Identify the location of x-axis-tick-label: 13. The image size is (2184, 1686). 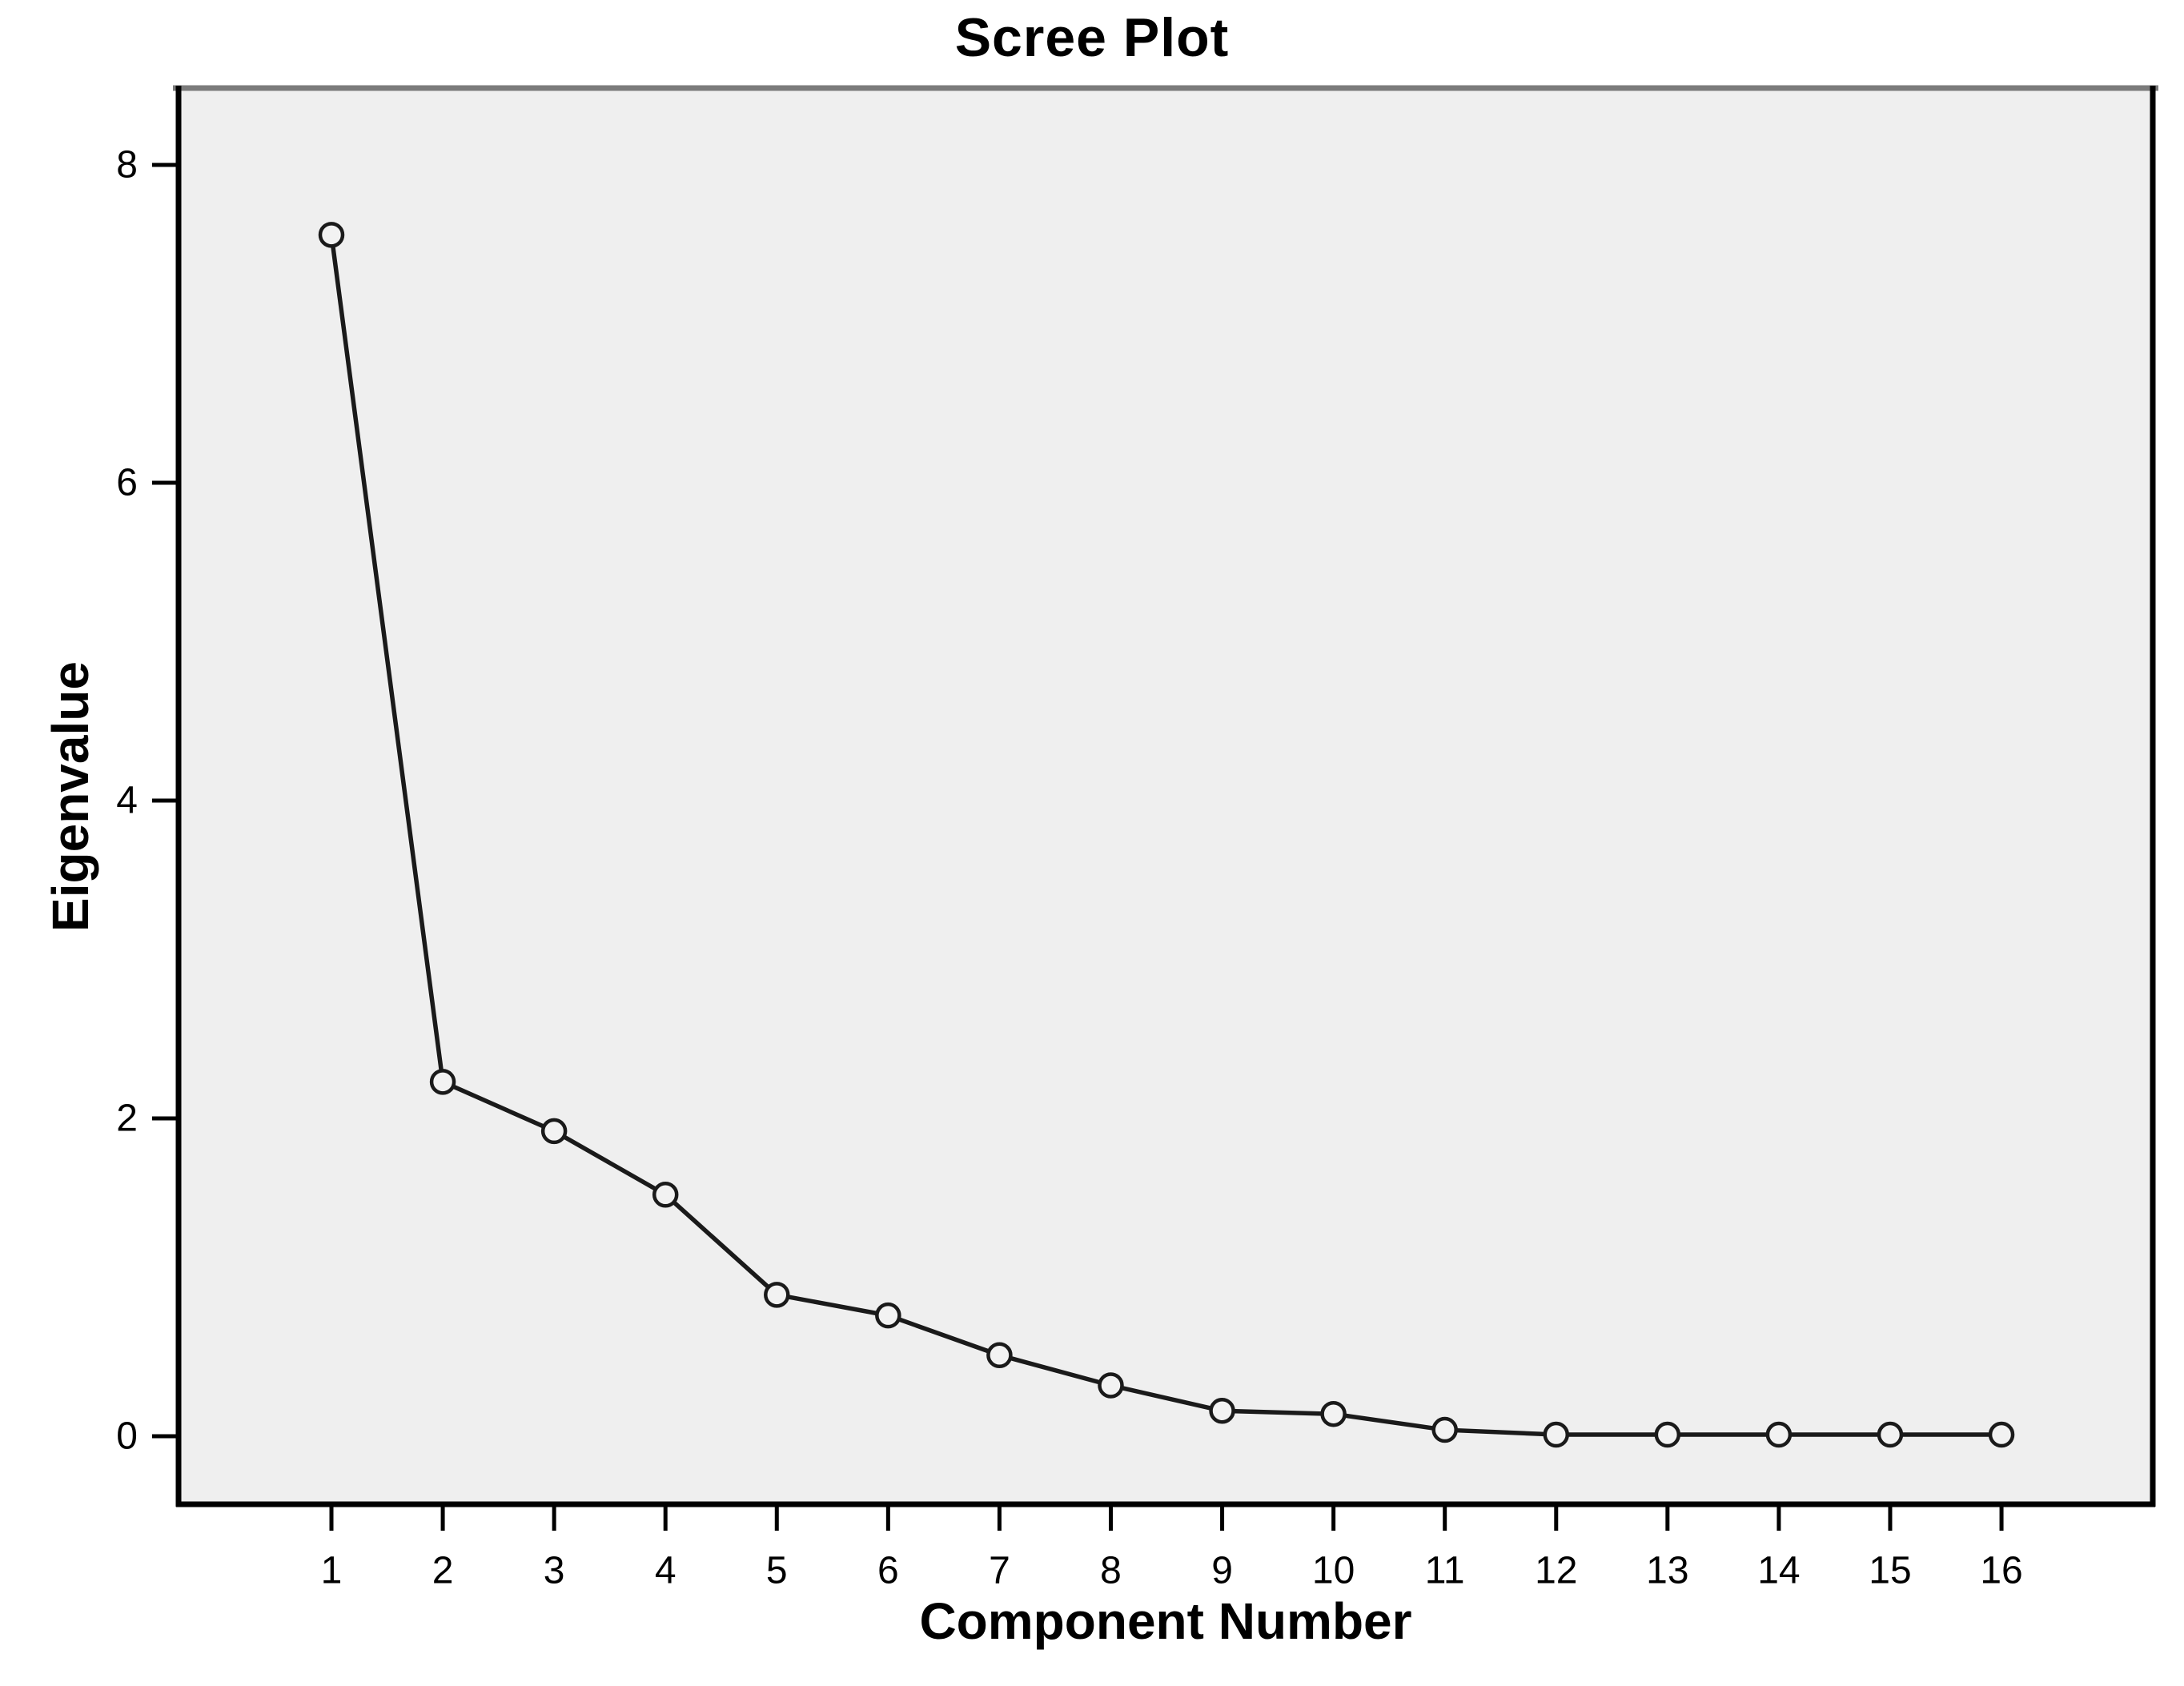
(1667, 1571).